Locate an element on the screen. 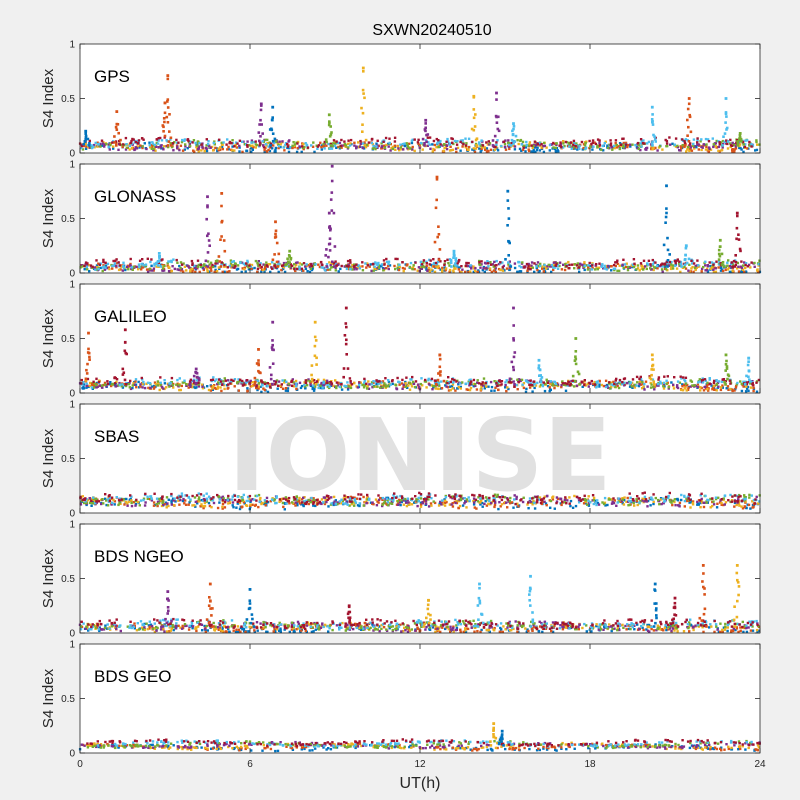 The width and height of the screenshot is (800, 800). y-axis-label: S4 Index is located at coordinates (48, 218).